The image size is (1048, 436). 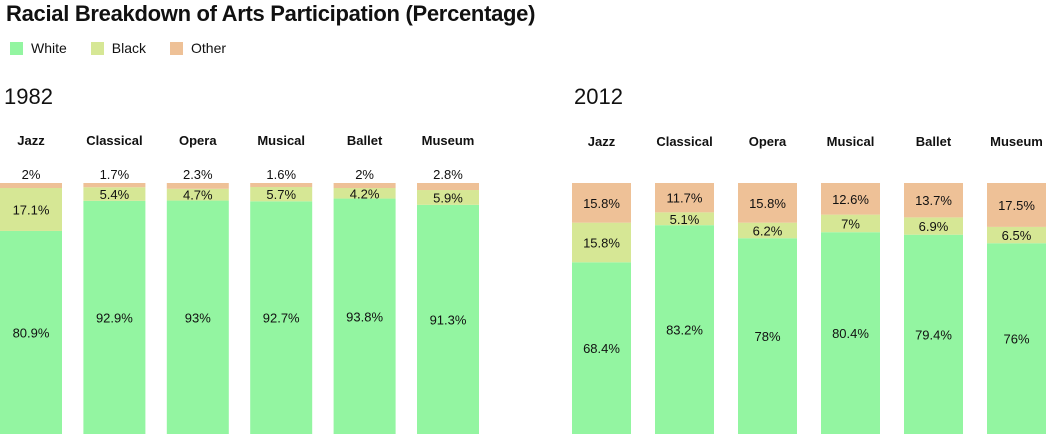 What do you see at coordinates (602, 141) in the screenshot?
I see `category-label-2012-jazz: Jazz` at bounding box center [602, 141].